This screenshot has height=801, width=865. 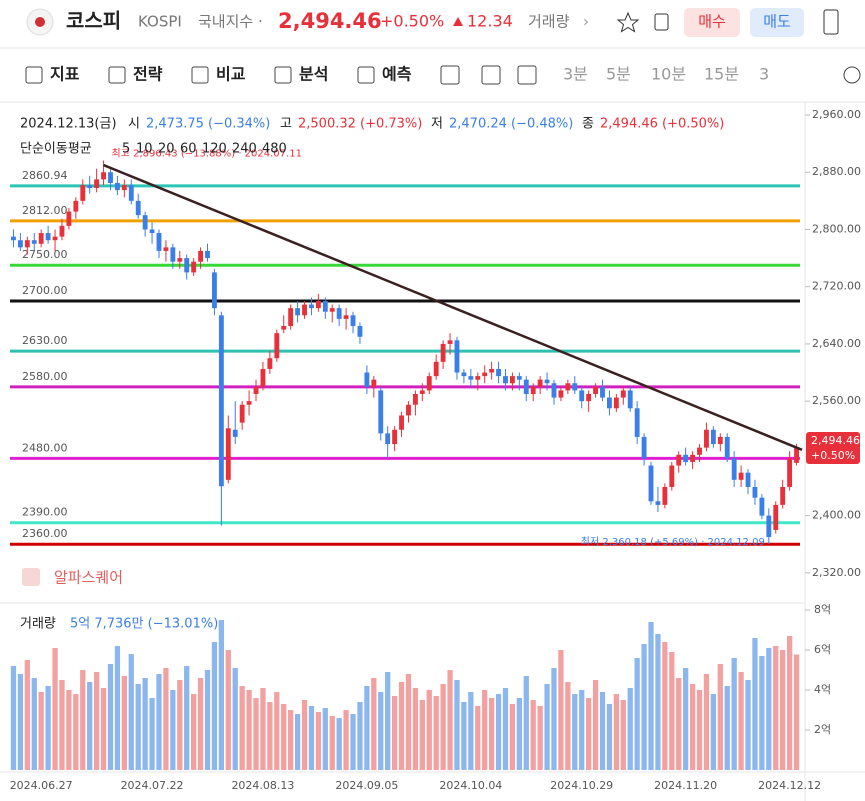 I want to click on level-label: 2812.00, so click(x=45, y=210).